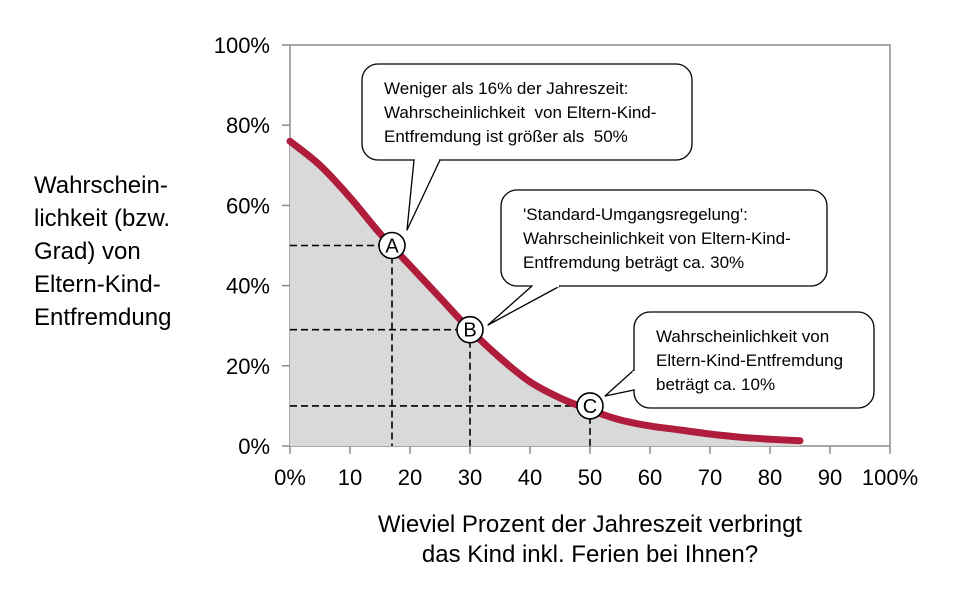 The height and width of the screenshot is (594, 973). I want to click on y-tick-label: 80%, so click(248, 125).